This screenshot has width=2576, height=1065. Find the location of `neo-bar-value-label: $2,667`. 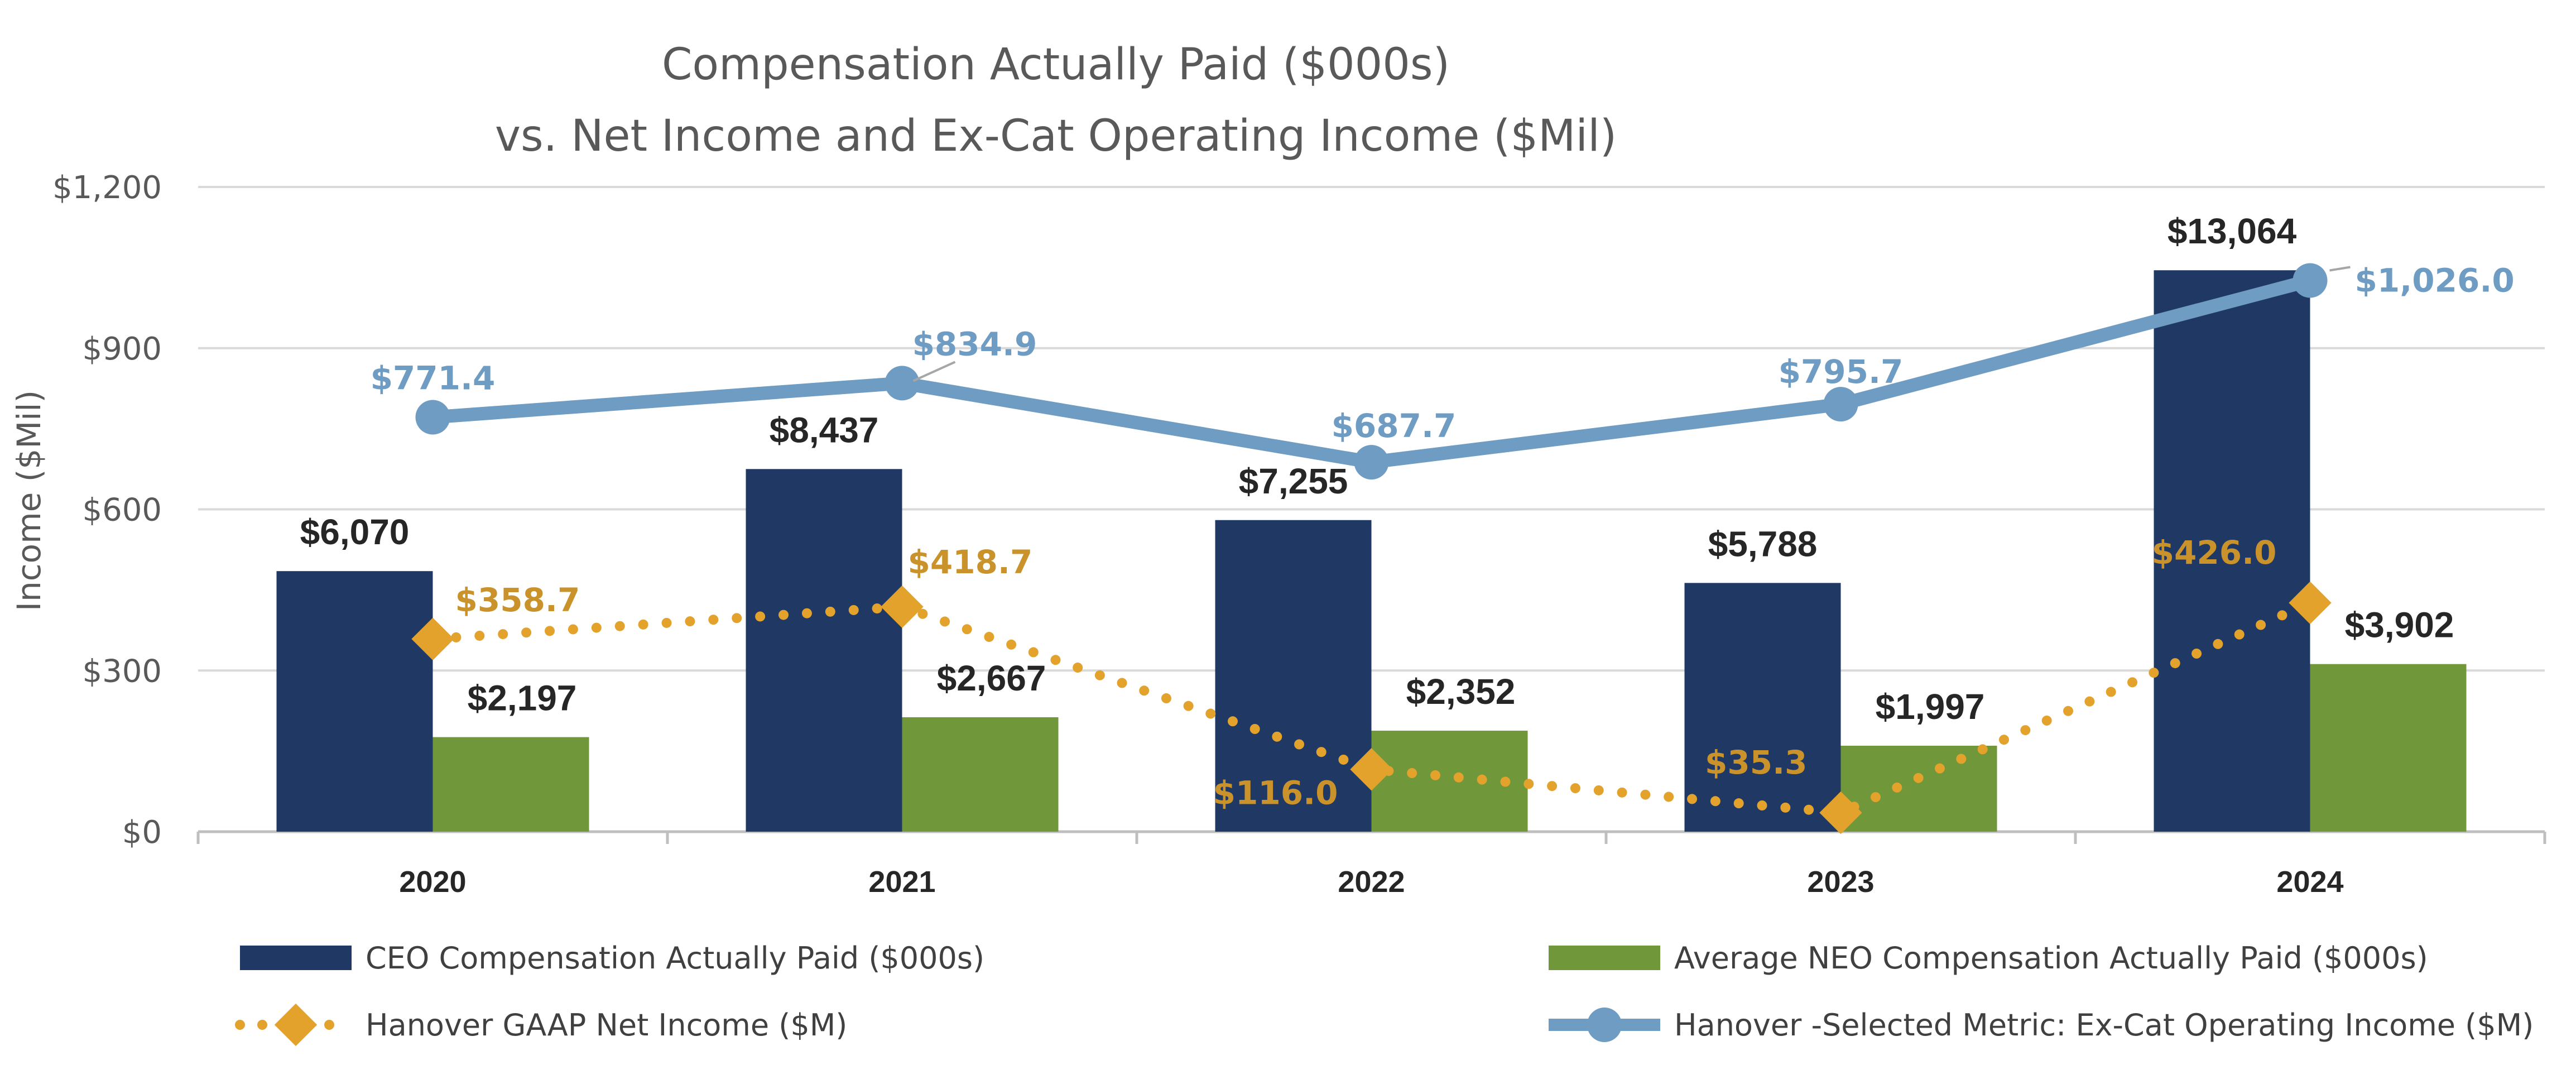

neo-bar-value-label: $2,667 is located at coordinates (991, 678).